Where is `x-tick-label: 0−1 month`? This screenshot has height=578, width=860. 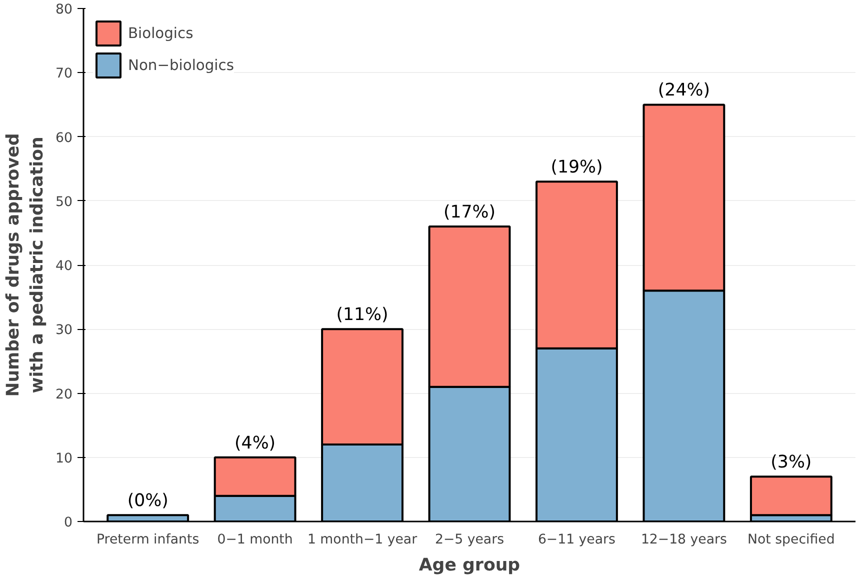 x-tick-label: 0−1 month is located at coordinates (255, 540).